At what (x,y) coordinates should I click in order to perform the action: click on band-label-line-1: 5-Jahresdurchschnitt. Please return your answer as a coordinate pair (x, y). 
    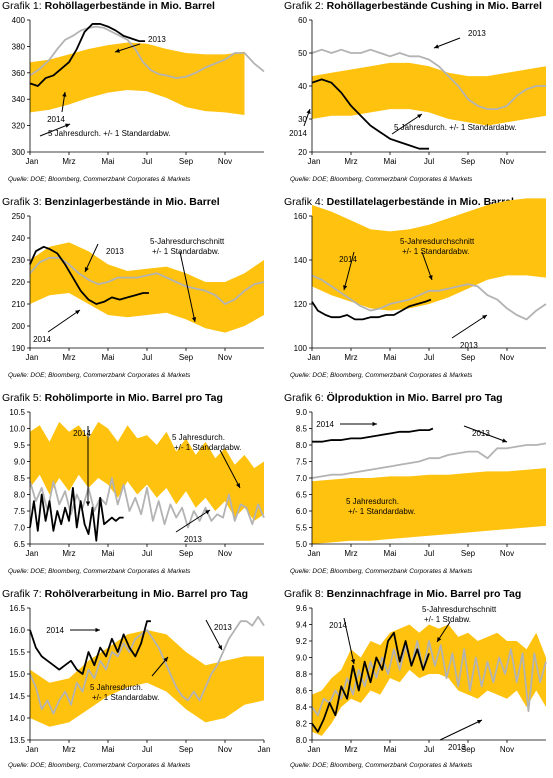
    Looking at the image, I should click on (187, 241).